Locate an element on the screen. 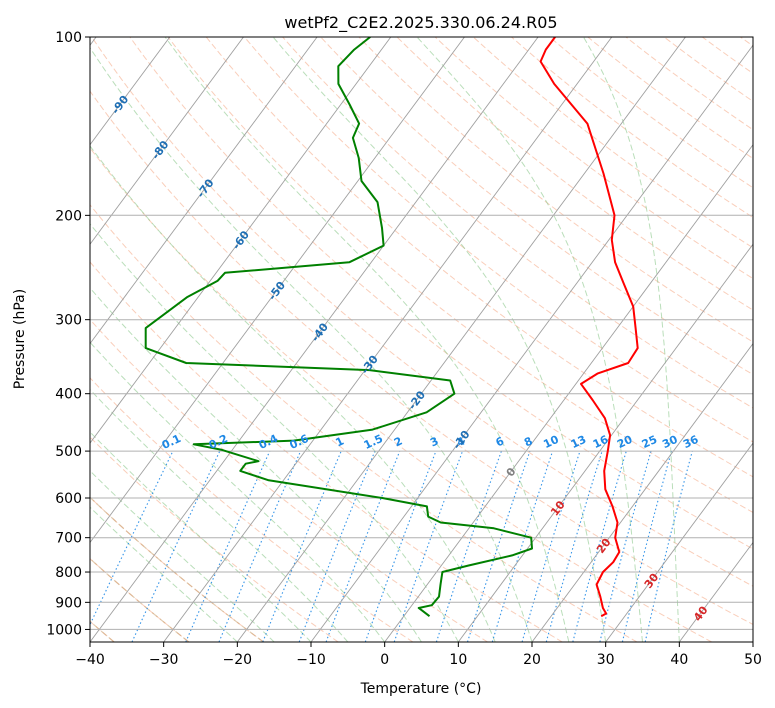 The image size is (775, 708). isotherm-label: -40 is located at coordinates (320, 332).